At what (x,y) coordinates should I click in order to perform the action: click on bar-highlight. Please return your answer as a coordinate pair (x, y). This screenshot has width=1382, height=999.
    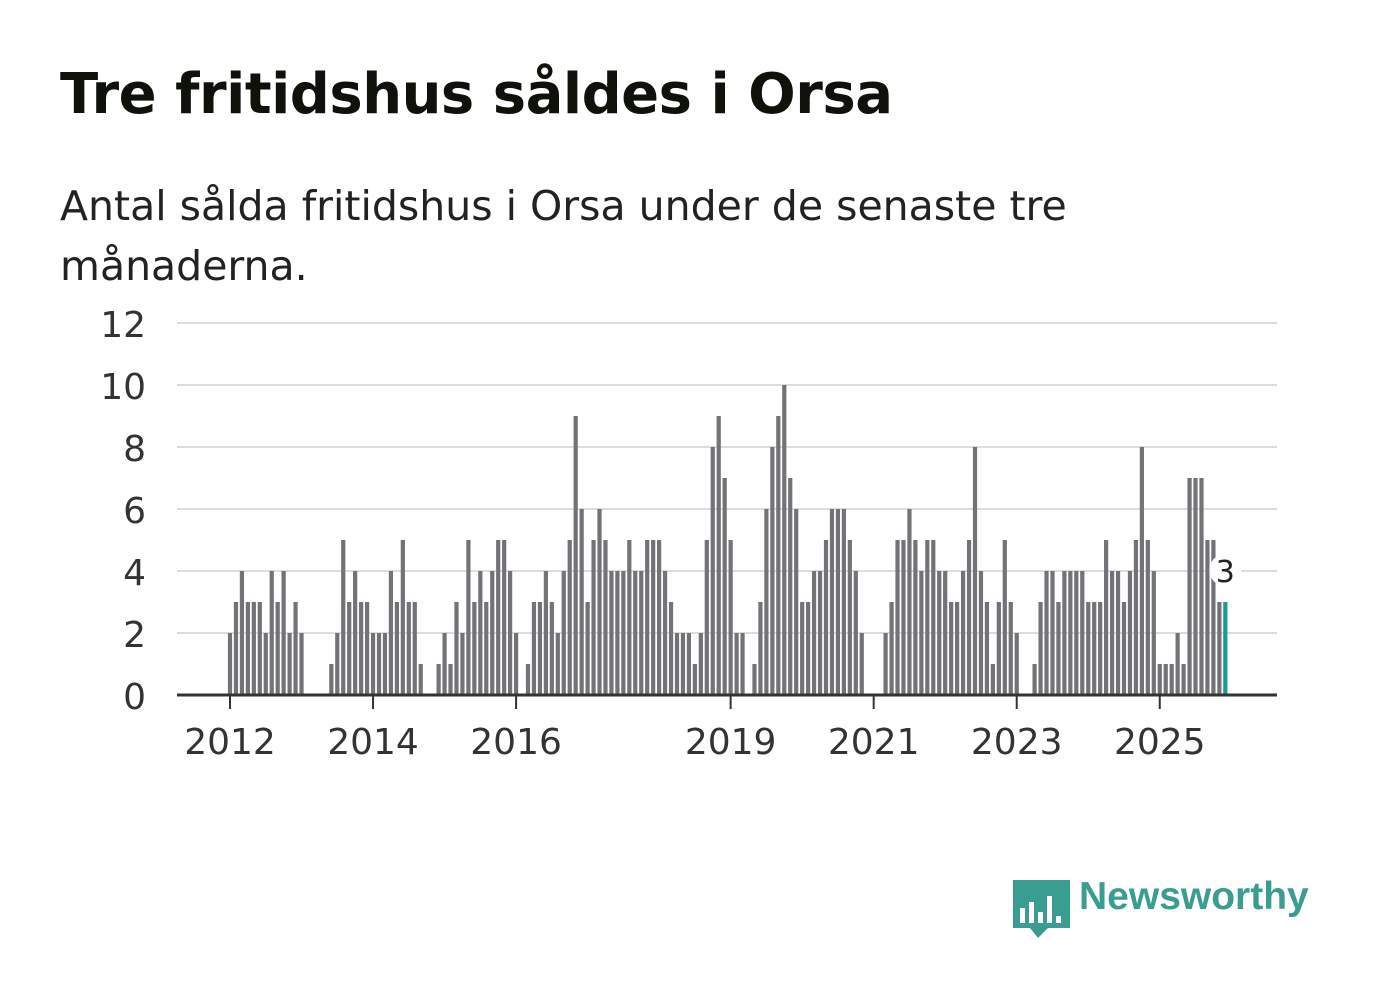
    Looking at the image, I should click on (1225, 648).